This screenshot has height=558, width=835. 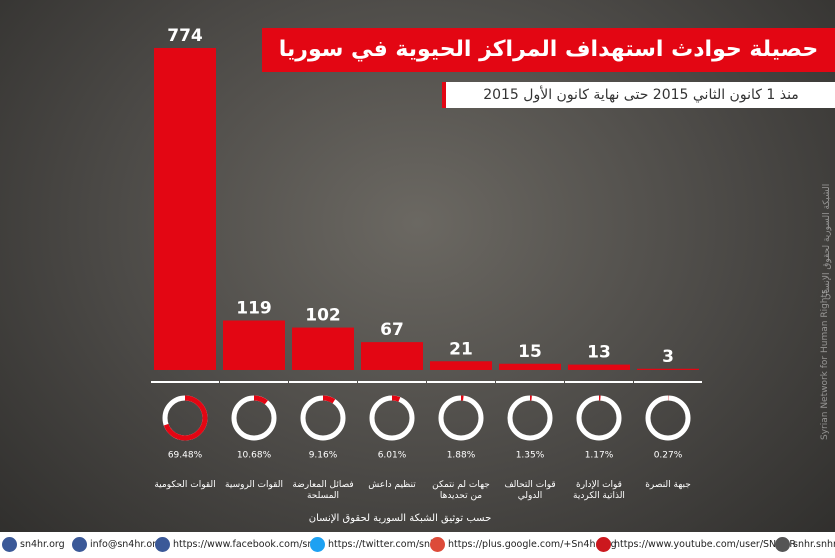 I want to click on share-label: 0.27%, so click(x=668, y=456).